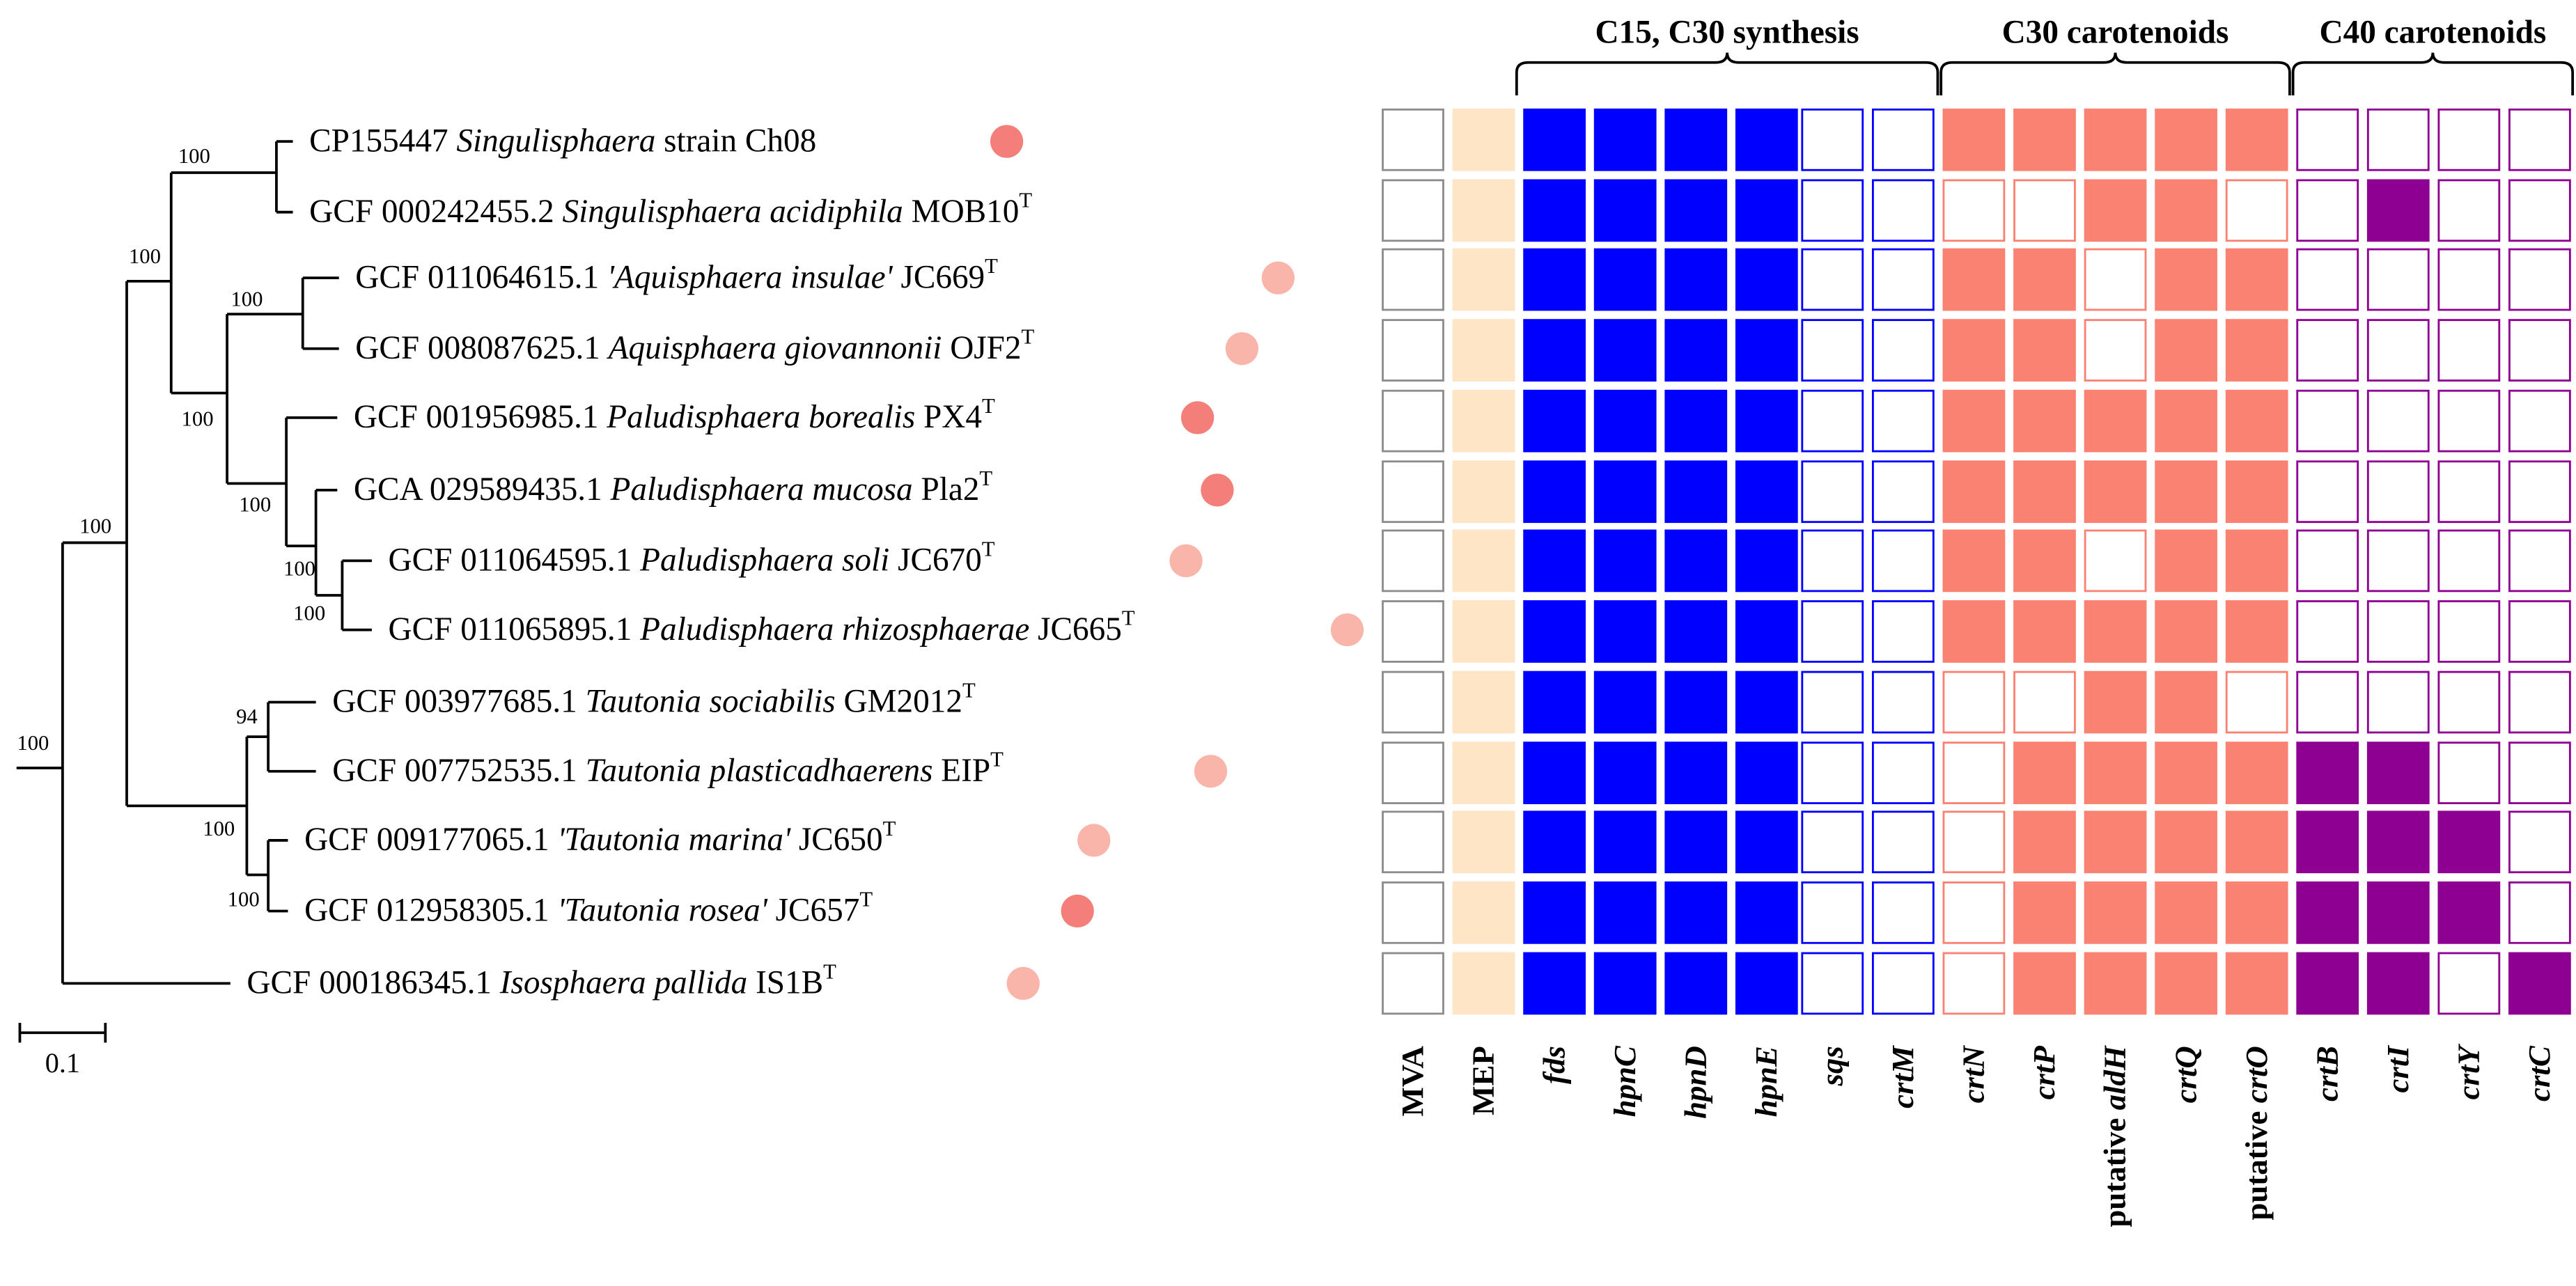 The width and height of the screenshot is (2576, 1286). What do you see at coordinates (1766, 1081) in the screenshot?
I see `gene-column-label: hpnE` at bounding box center [1766, 1081].